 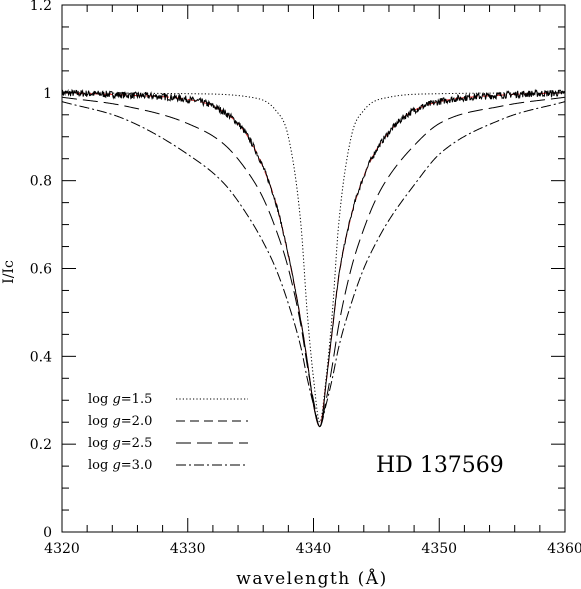 What do you see at coordinates (47, 94) in the screenshot?
I see `y-tick-label: 1` at bounding box center [47, 94].